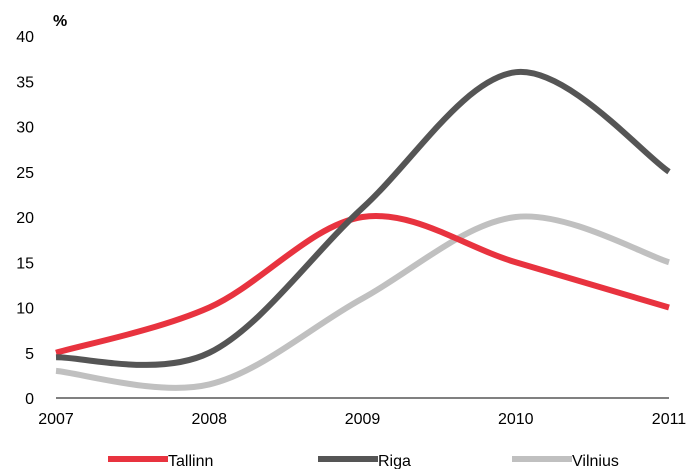 This screenshot has height=474, width=695. I want to click on x-tick-label: 2009, so click(363, 419).